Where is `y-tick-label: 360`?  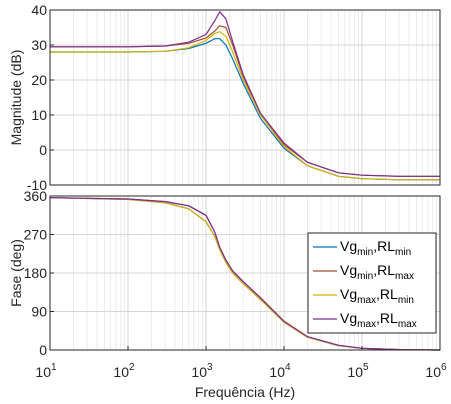 y-tick-label: 360 is located at coordinates (36, 196).